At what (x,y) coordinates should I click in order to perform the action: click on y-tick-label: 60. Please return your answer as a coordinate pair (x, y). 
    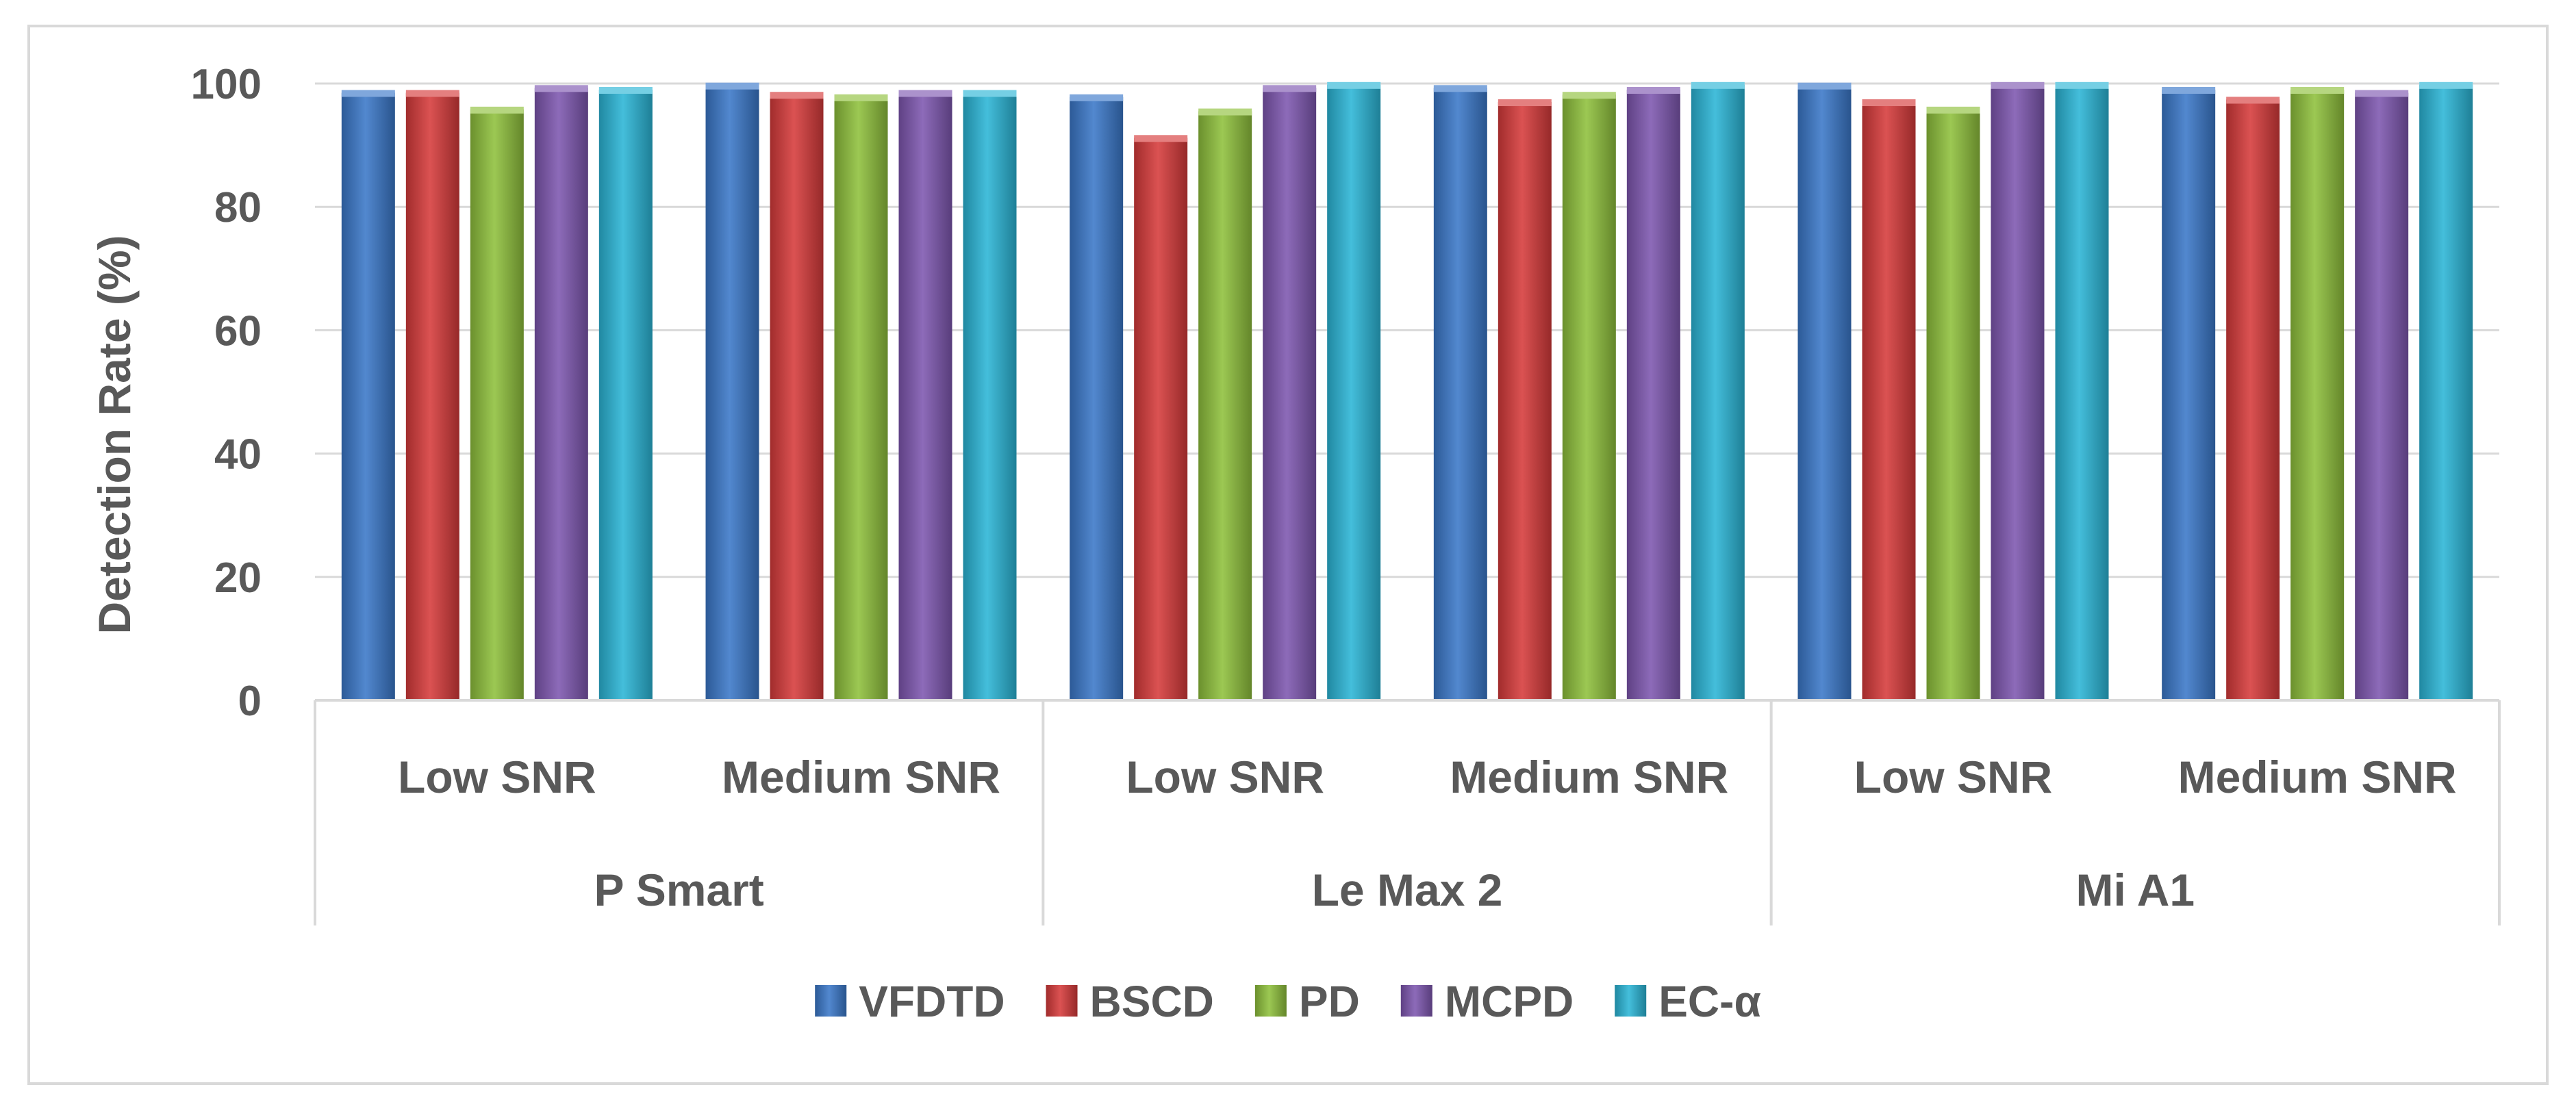
    Looking at the image, I should click on (238, 331).